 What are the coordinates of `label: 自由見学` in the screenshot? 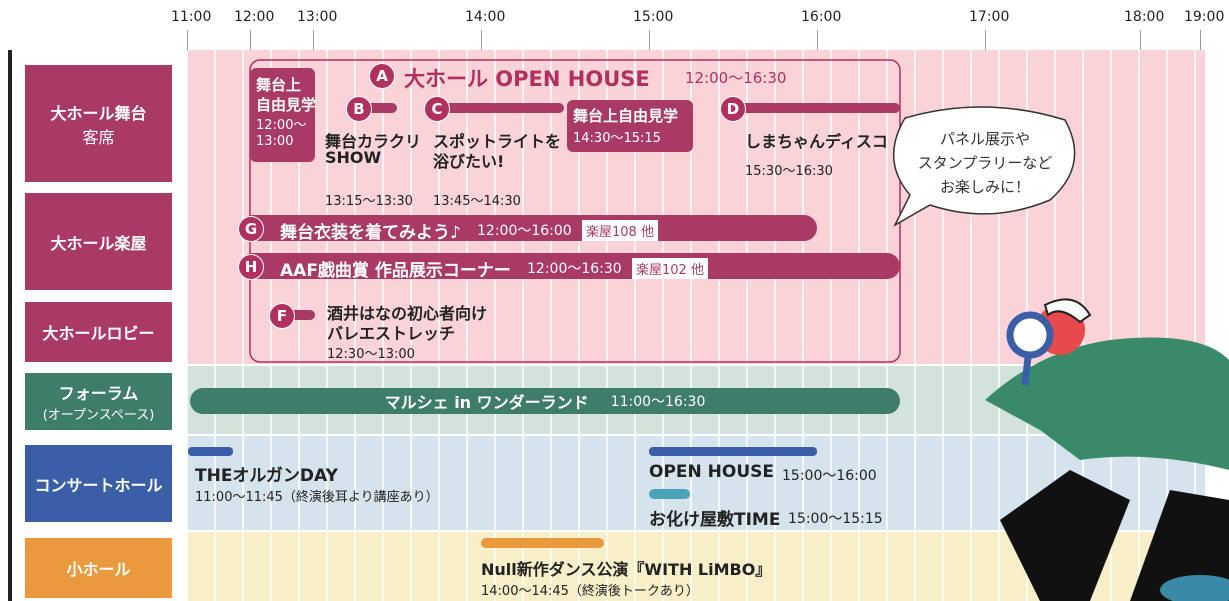 It's located at (286, 105).